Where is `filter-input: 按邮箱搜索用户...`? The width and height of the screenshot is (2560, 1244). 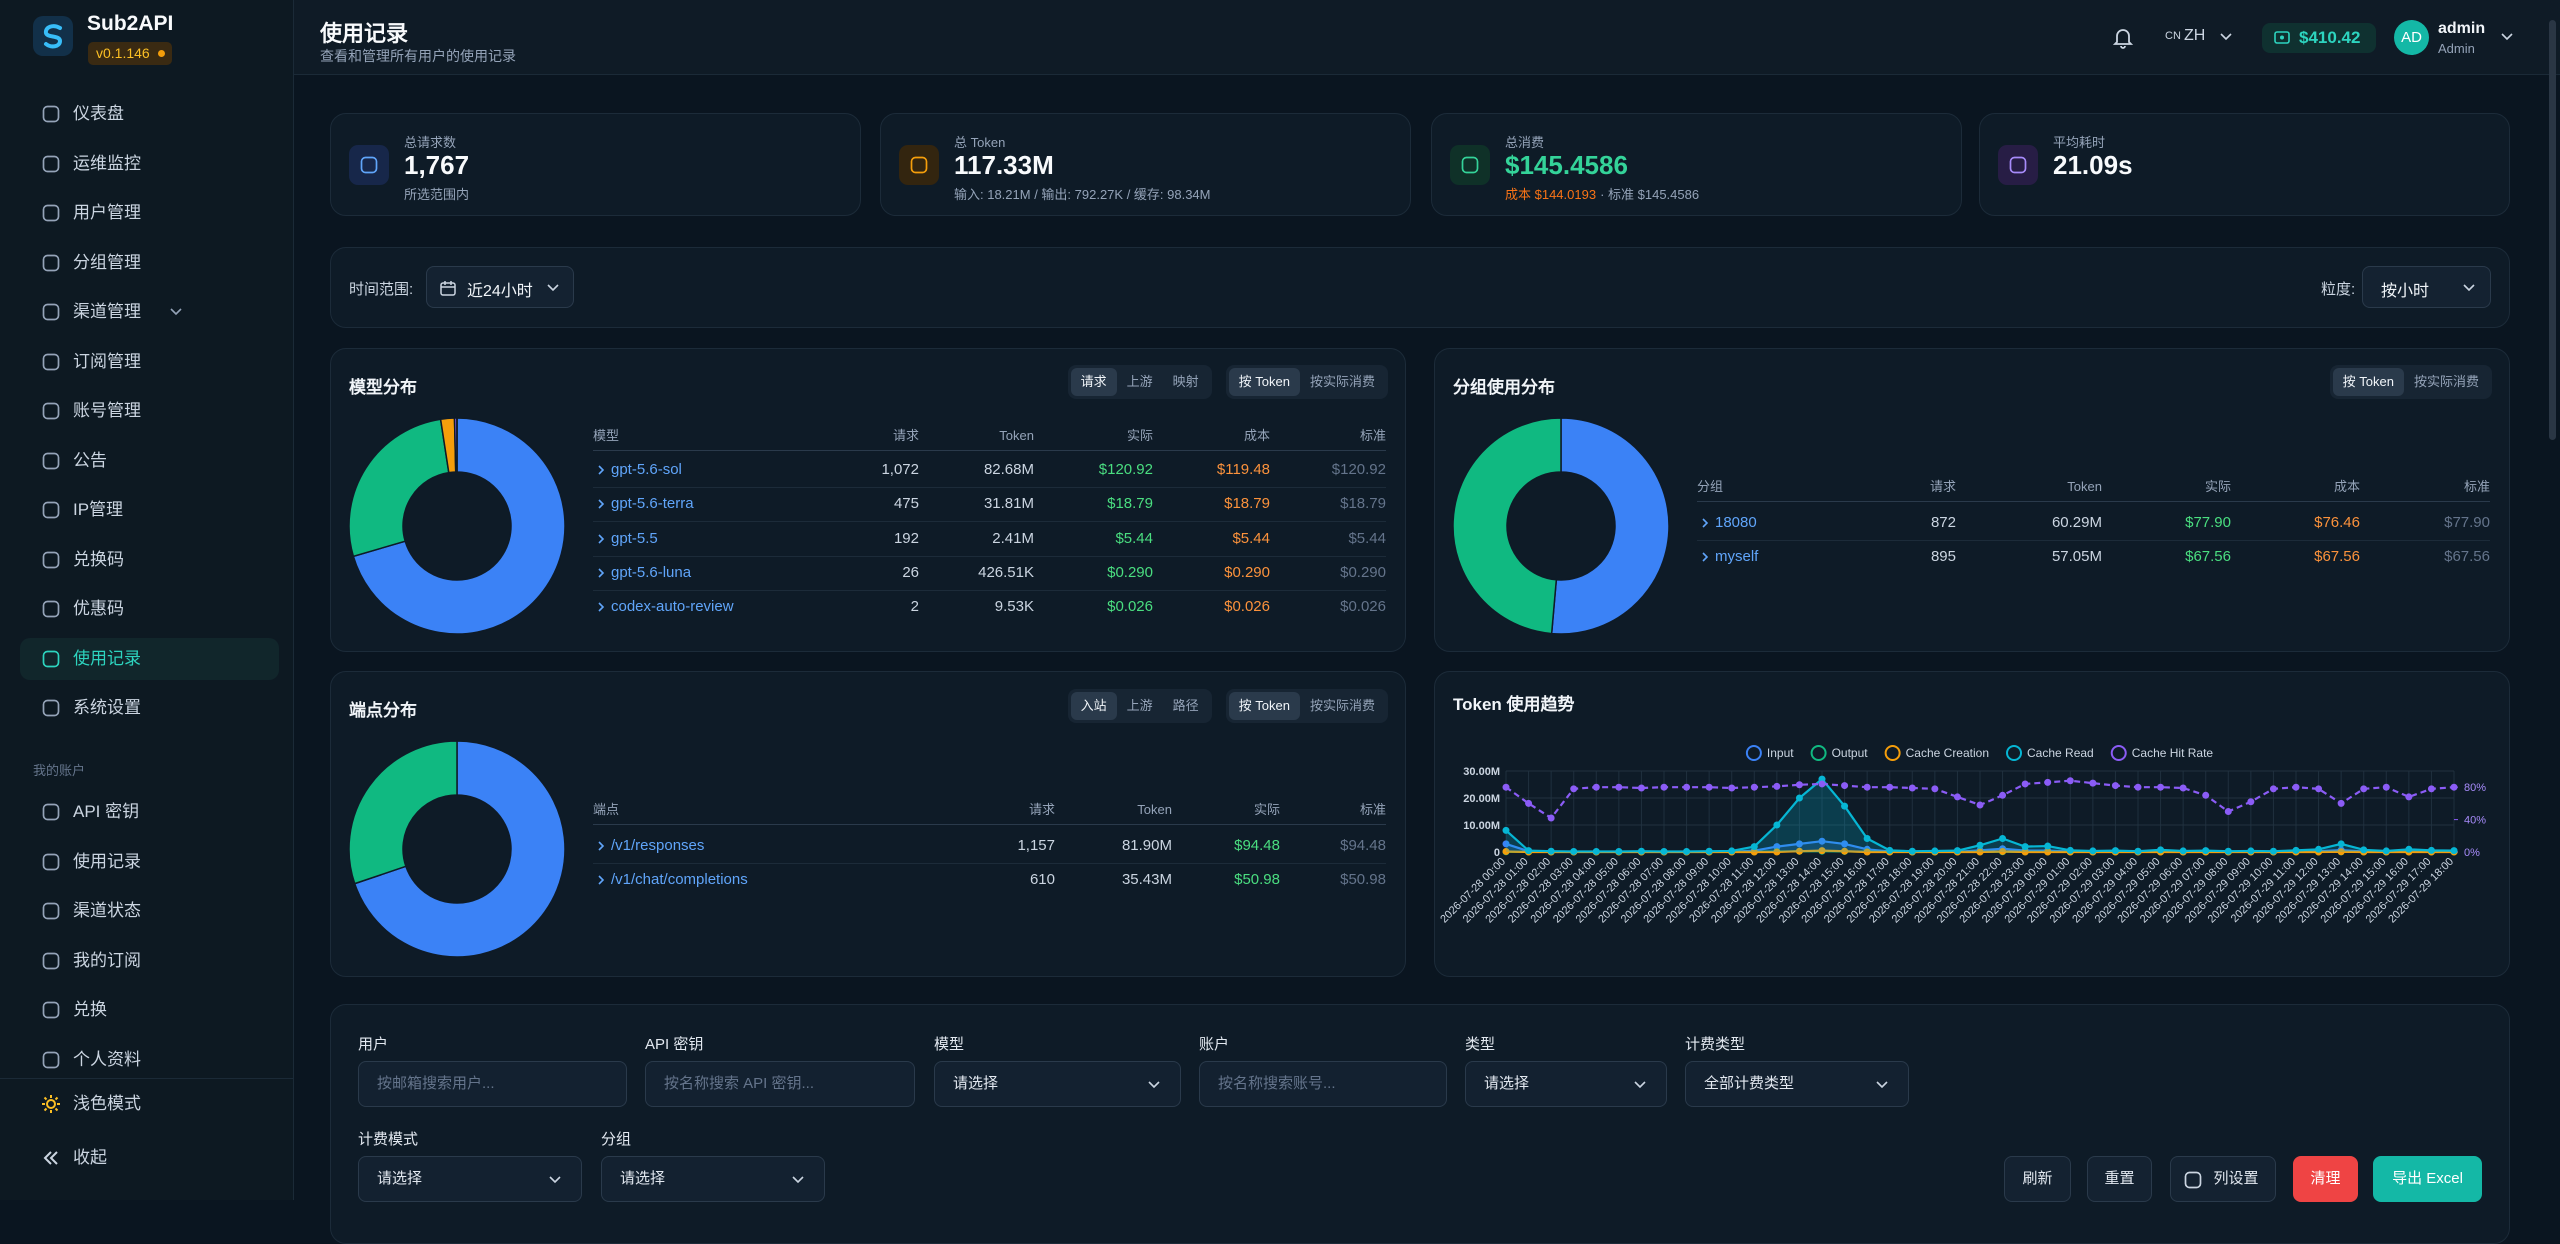
filter-input: 按邮箱搜索用户... is located at coordinates (492, 1084).